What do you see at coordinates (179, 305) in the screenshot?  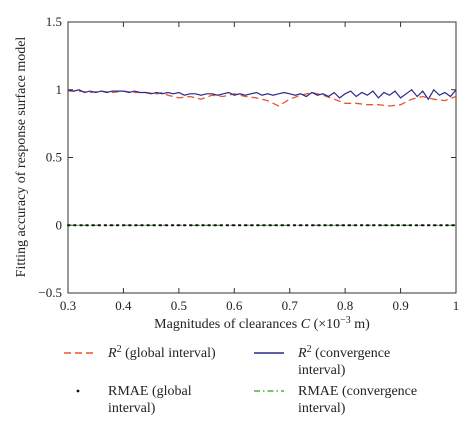 I see `x-tick-label: 0.5` at bounding box center [179, 305].